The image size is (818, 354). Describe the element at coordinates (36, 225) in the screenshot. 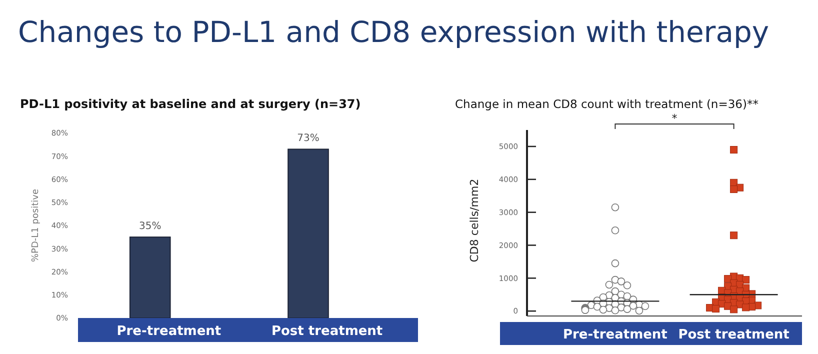

I see `y-axis-title: %PD-L1 positive` at that location.